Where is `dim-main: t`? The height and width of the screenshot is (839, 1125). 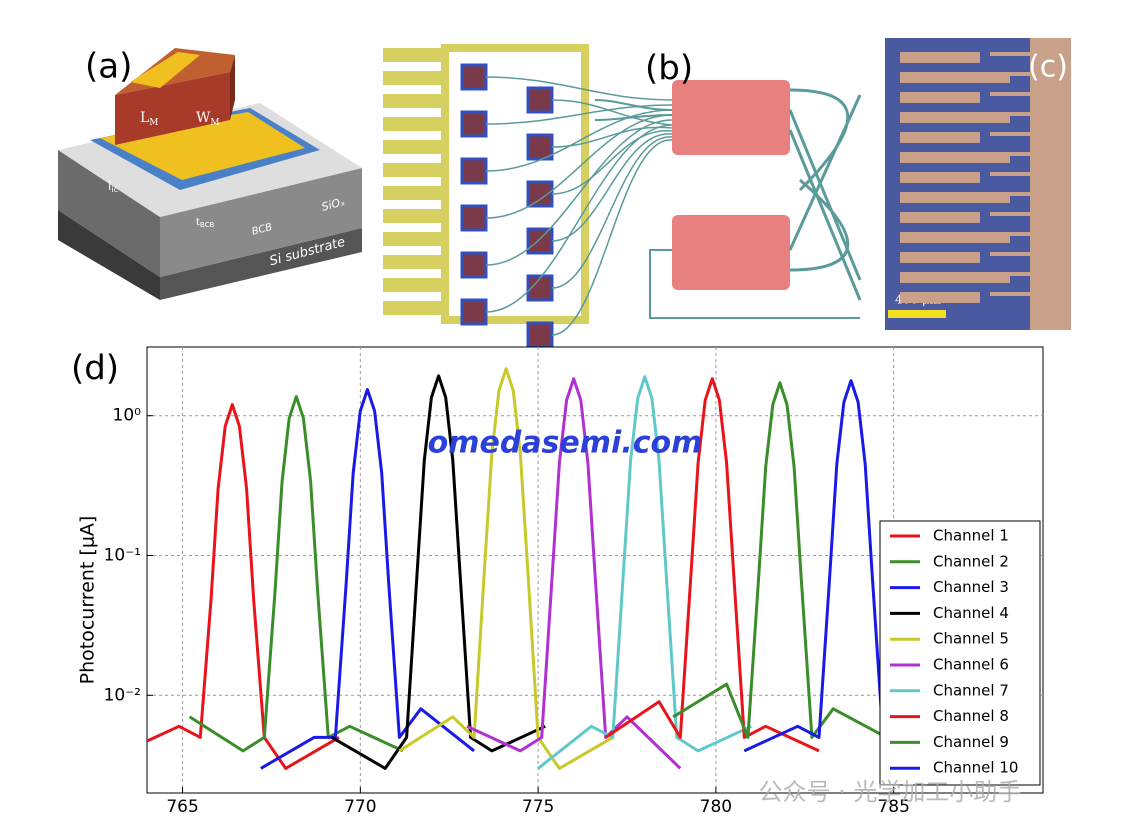 dim-main: t is located at coordinates (198, 222).